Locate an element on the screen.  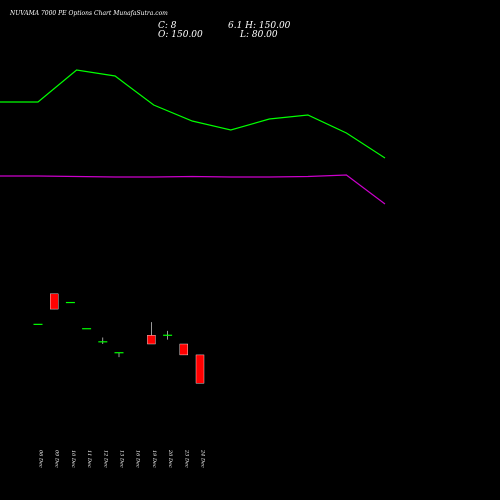
x-tick-label: 19 Dec is located at coordinates (154, 459).